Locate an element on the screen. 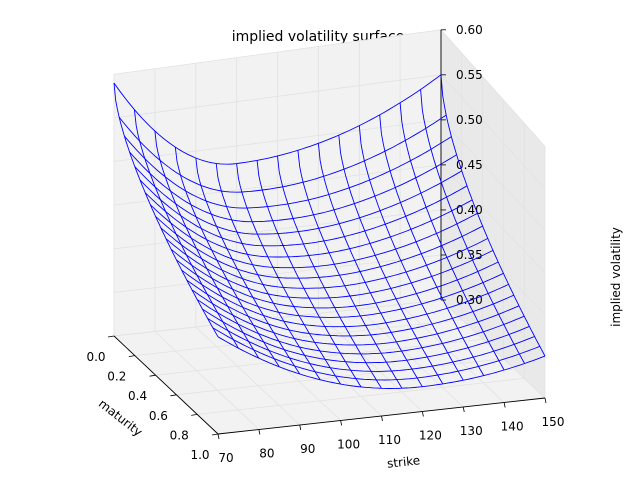 The image size is (634, 494). x-tick-label: 130 is located at coordinates (471, 431).